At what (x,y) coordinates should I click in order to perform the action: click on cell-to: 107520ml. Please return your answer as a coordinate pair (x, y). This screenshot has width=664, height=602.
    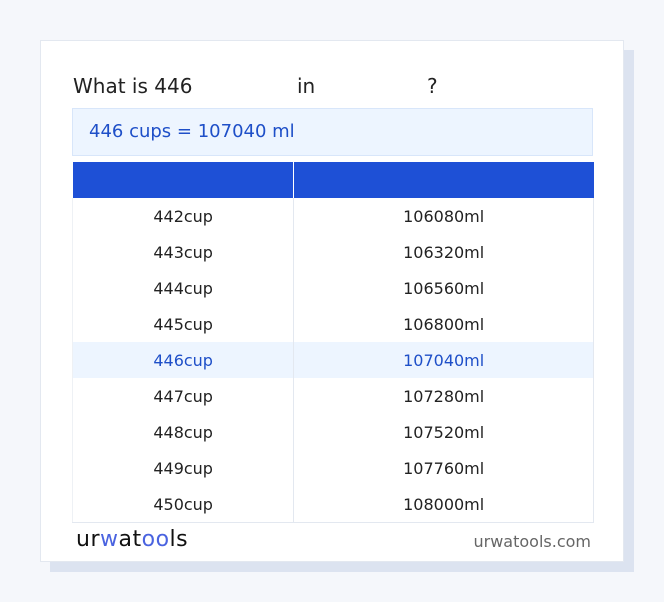
    Looking at the image, I should click on (443, 432).